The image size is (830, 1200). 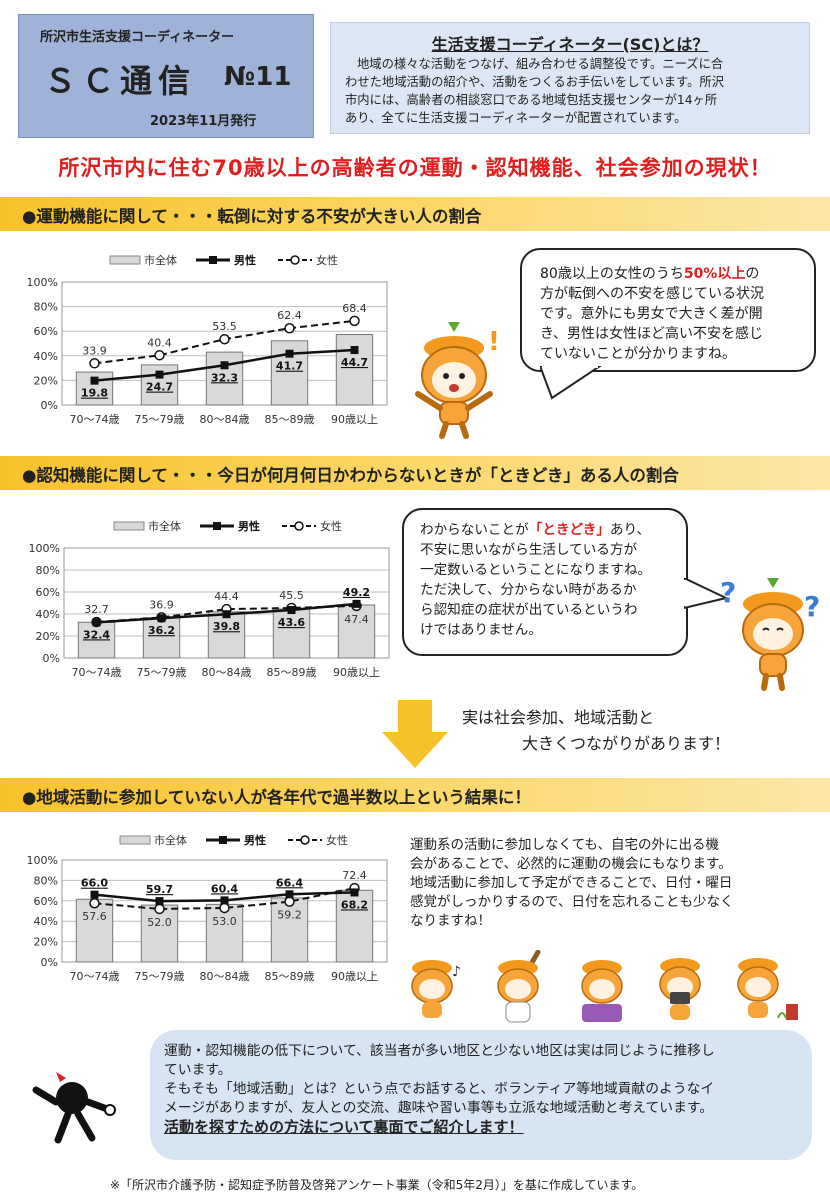 I want to click on legend-label: 男性, so click(x=255, y=840).